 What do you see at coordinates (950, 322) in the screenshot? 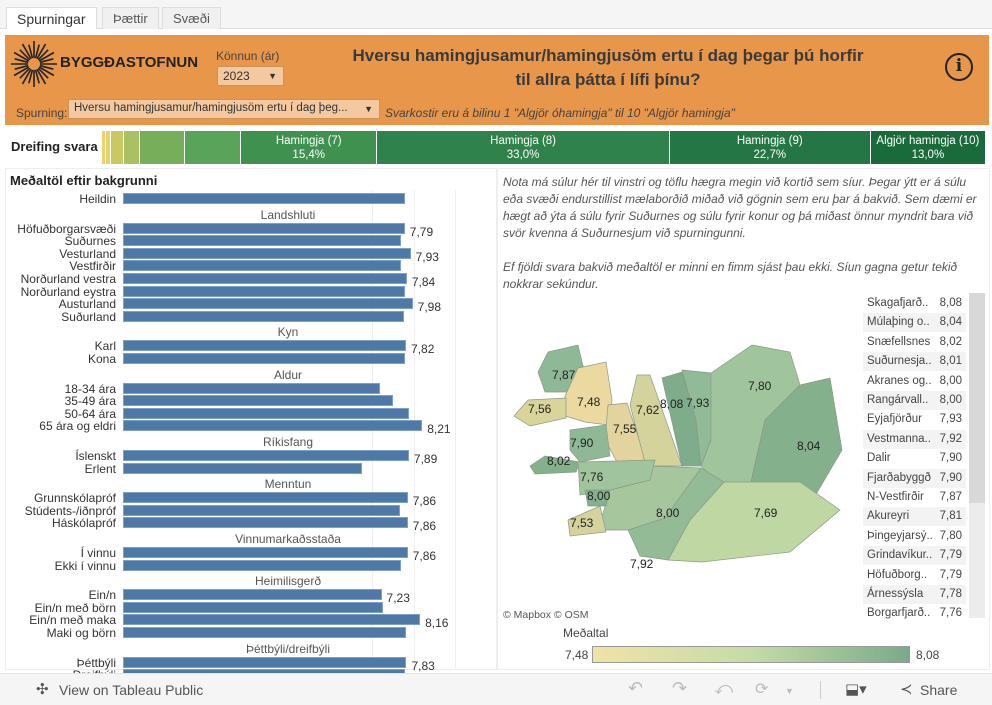
I see `region-value: 8,04` at bounding box center [950, 322].